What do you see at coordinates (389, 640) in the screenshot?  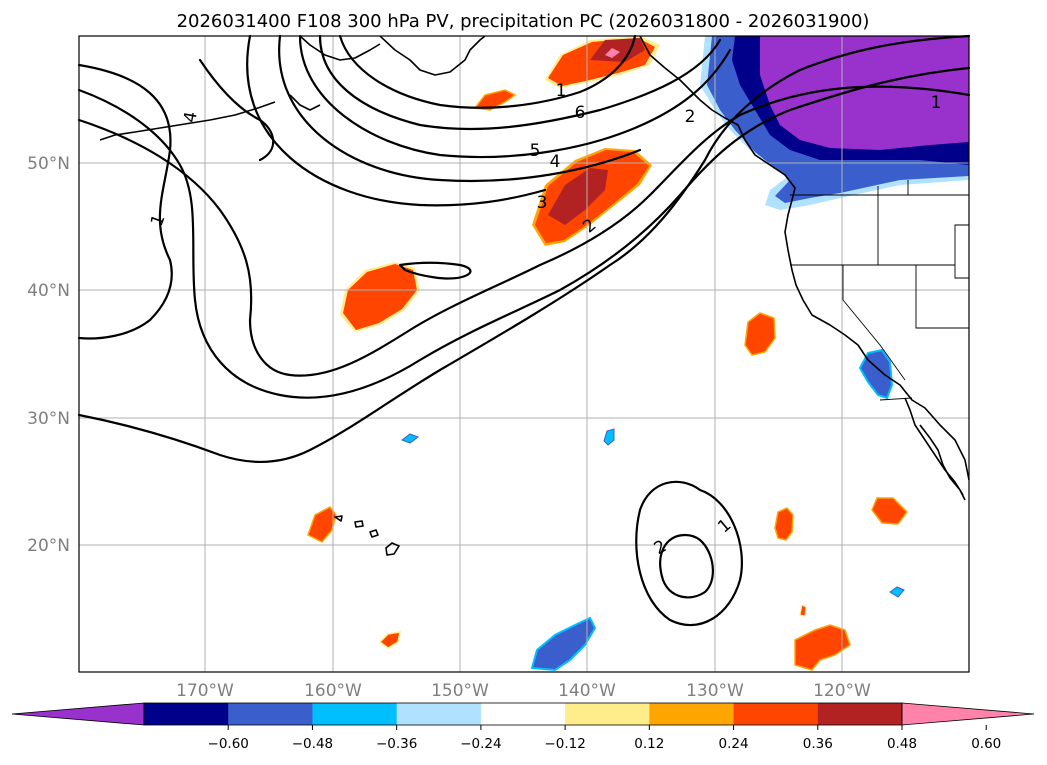 I see `positive-precip-blob-tiny-sw` at bounding box center [389, 640].